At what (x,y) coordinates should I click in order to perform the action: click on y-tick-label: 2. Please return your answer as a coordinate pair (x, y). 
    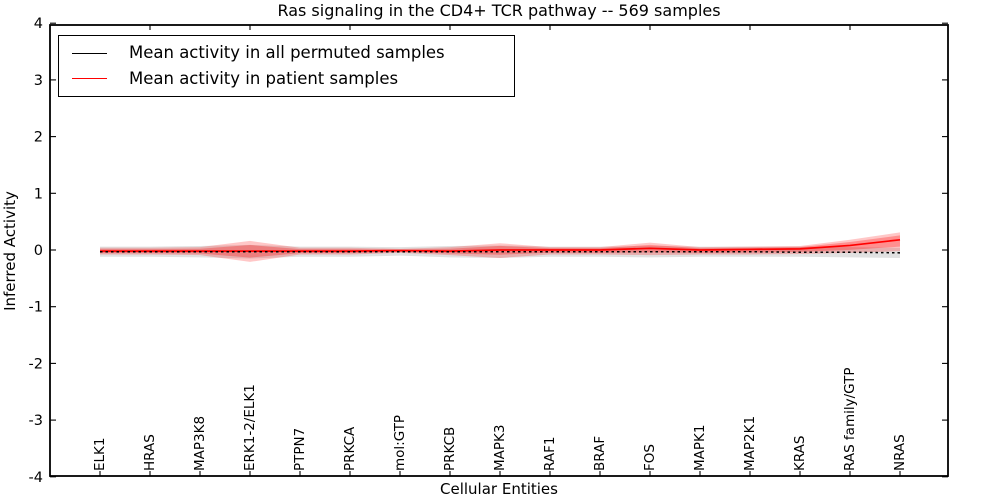
    Looking at the image, I should click on (38, 138).